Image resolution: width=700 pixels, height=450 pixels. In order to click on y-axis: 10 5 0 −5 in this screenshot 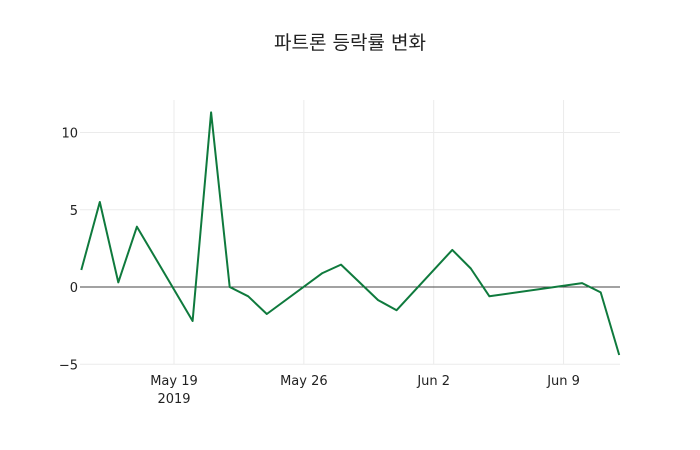, I will do `click(68, 250)`.